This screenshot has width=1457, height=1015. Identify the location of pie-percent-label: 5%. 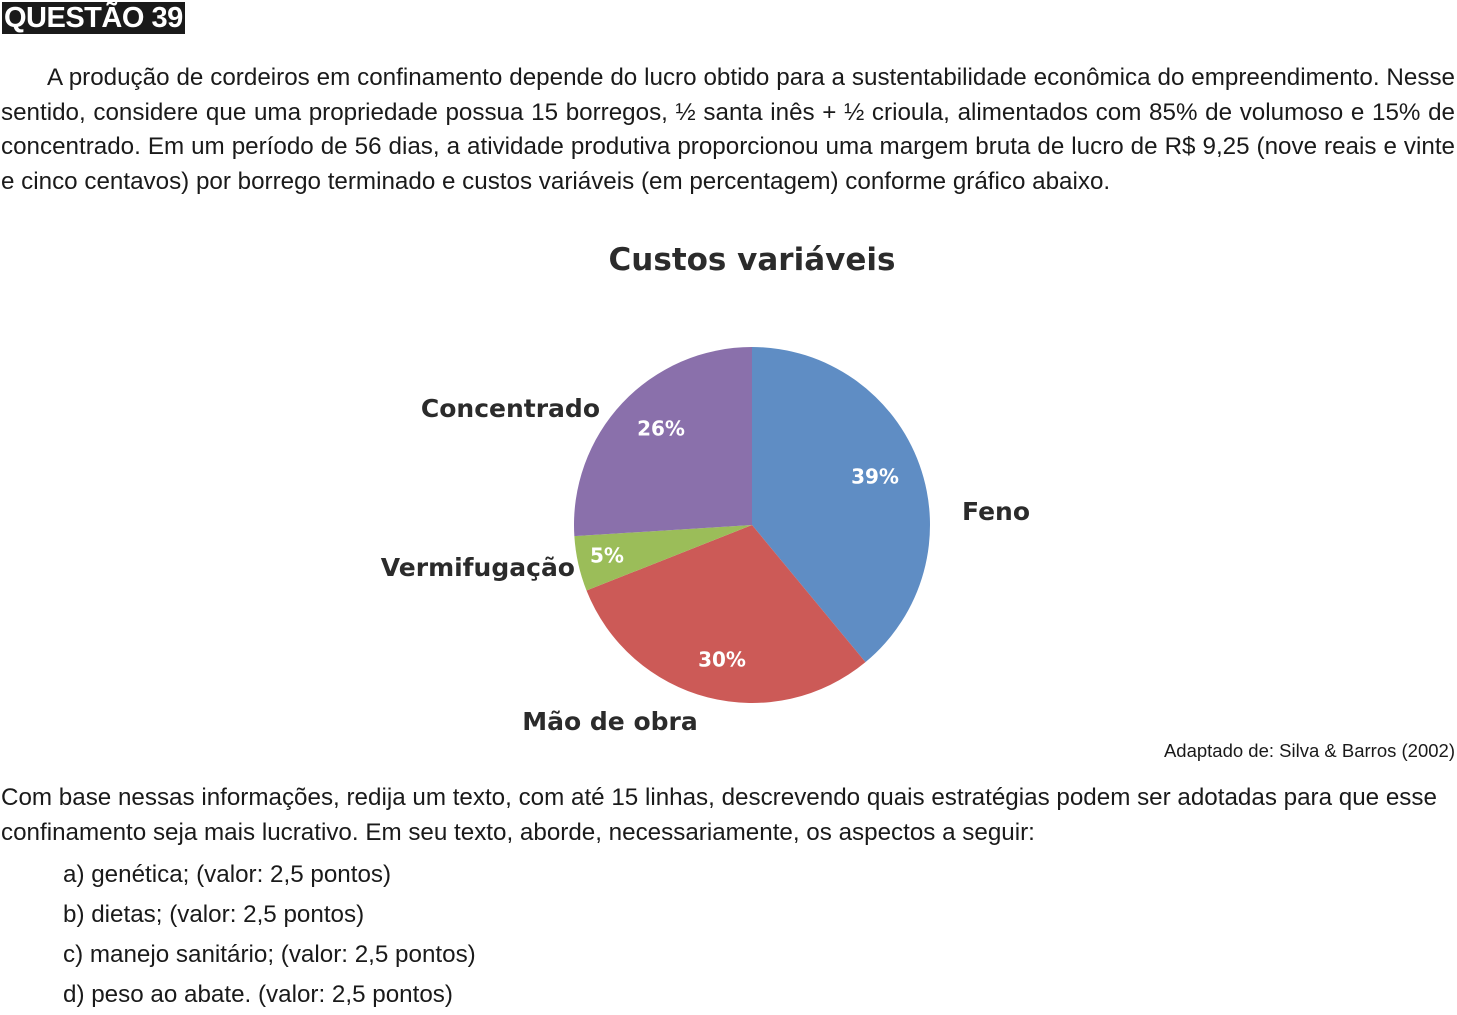
(607, 556).